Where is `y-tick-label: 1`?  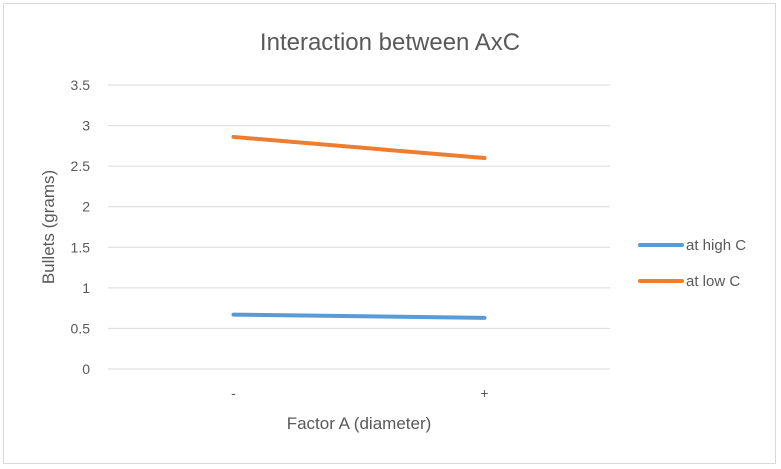
y-tick-label: 1 is located at coordinates (86, 288).